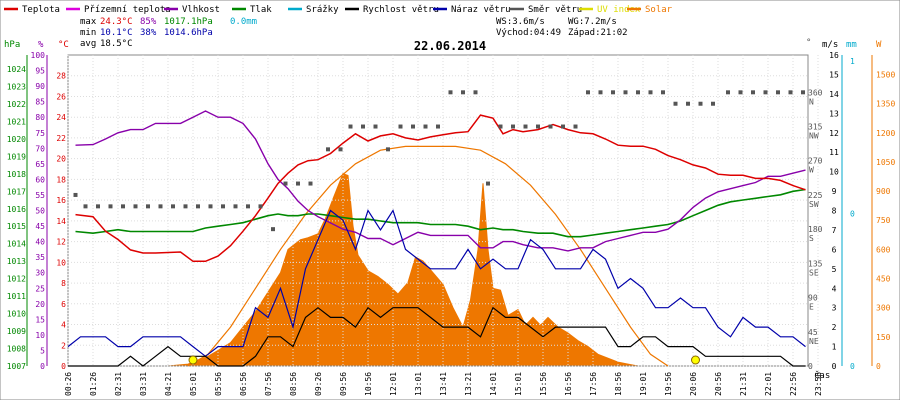 This screenshot has height=400, width=900. I want to click on temp-axis-tick: 18, so click(61, 179).